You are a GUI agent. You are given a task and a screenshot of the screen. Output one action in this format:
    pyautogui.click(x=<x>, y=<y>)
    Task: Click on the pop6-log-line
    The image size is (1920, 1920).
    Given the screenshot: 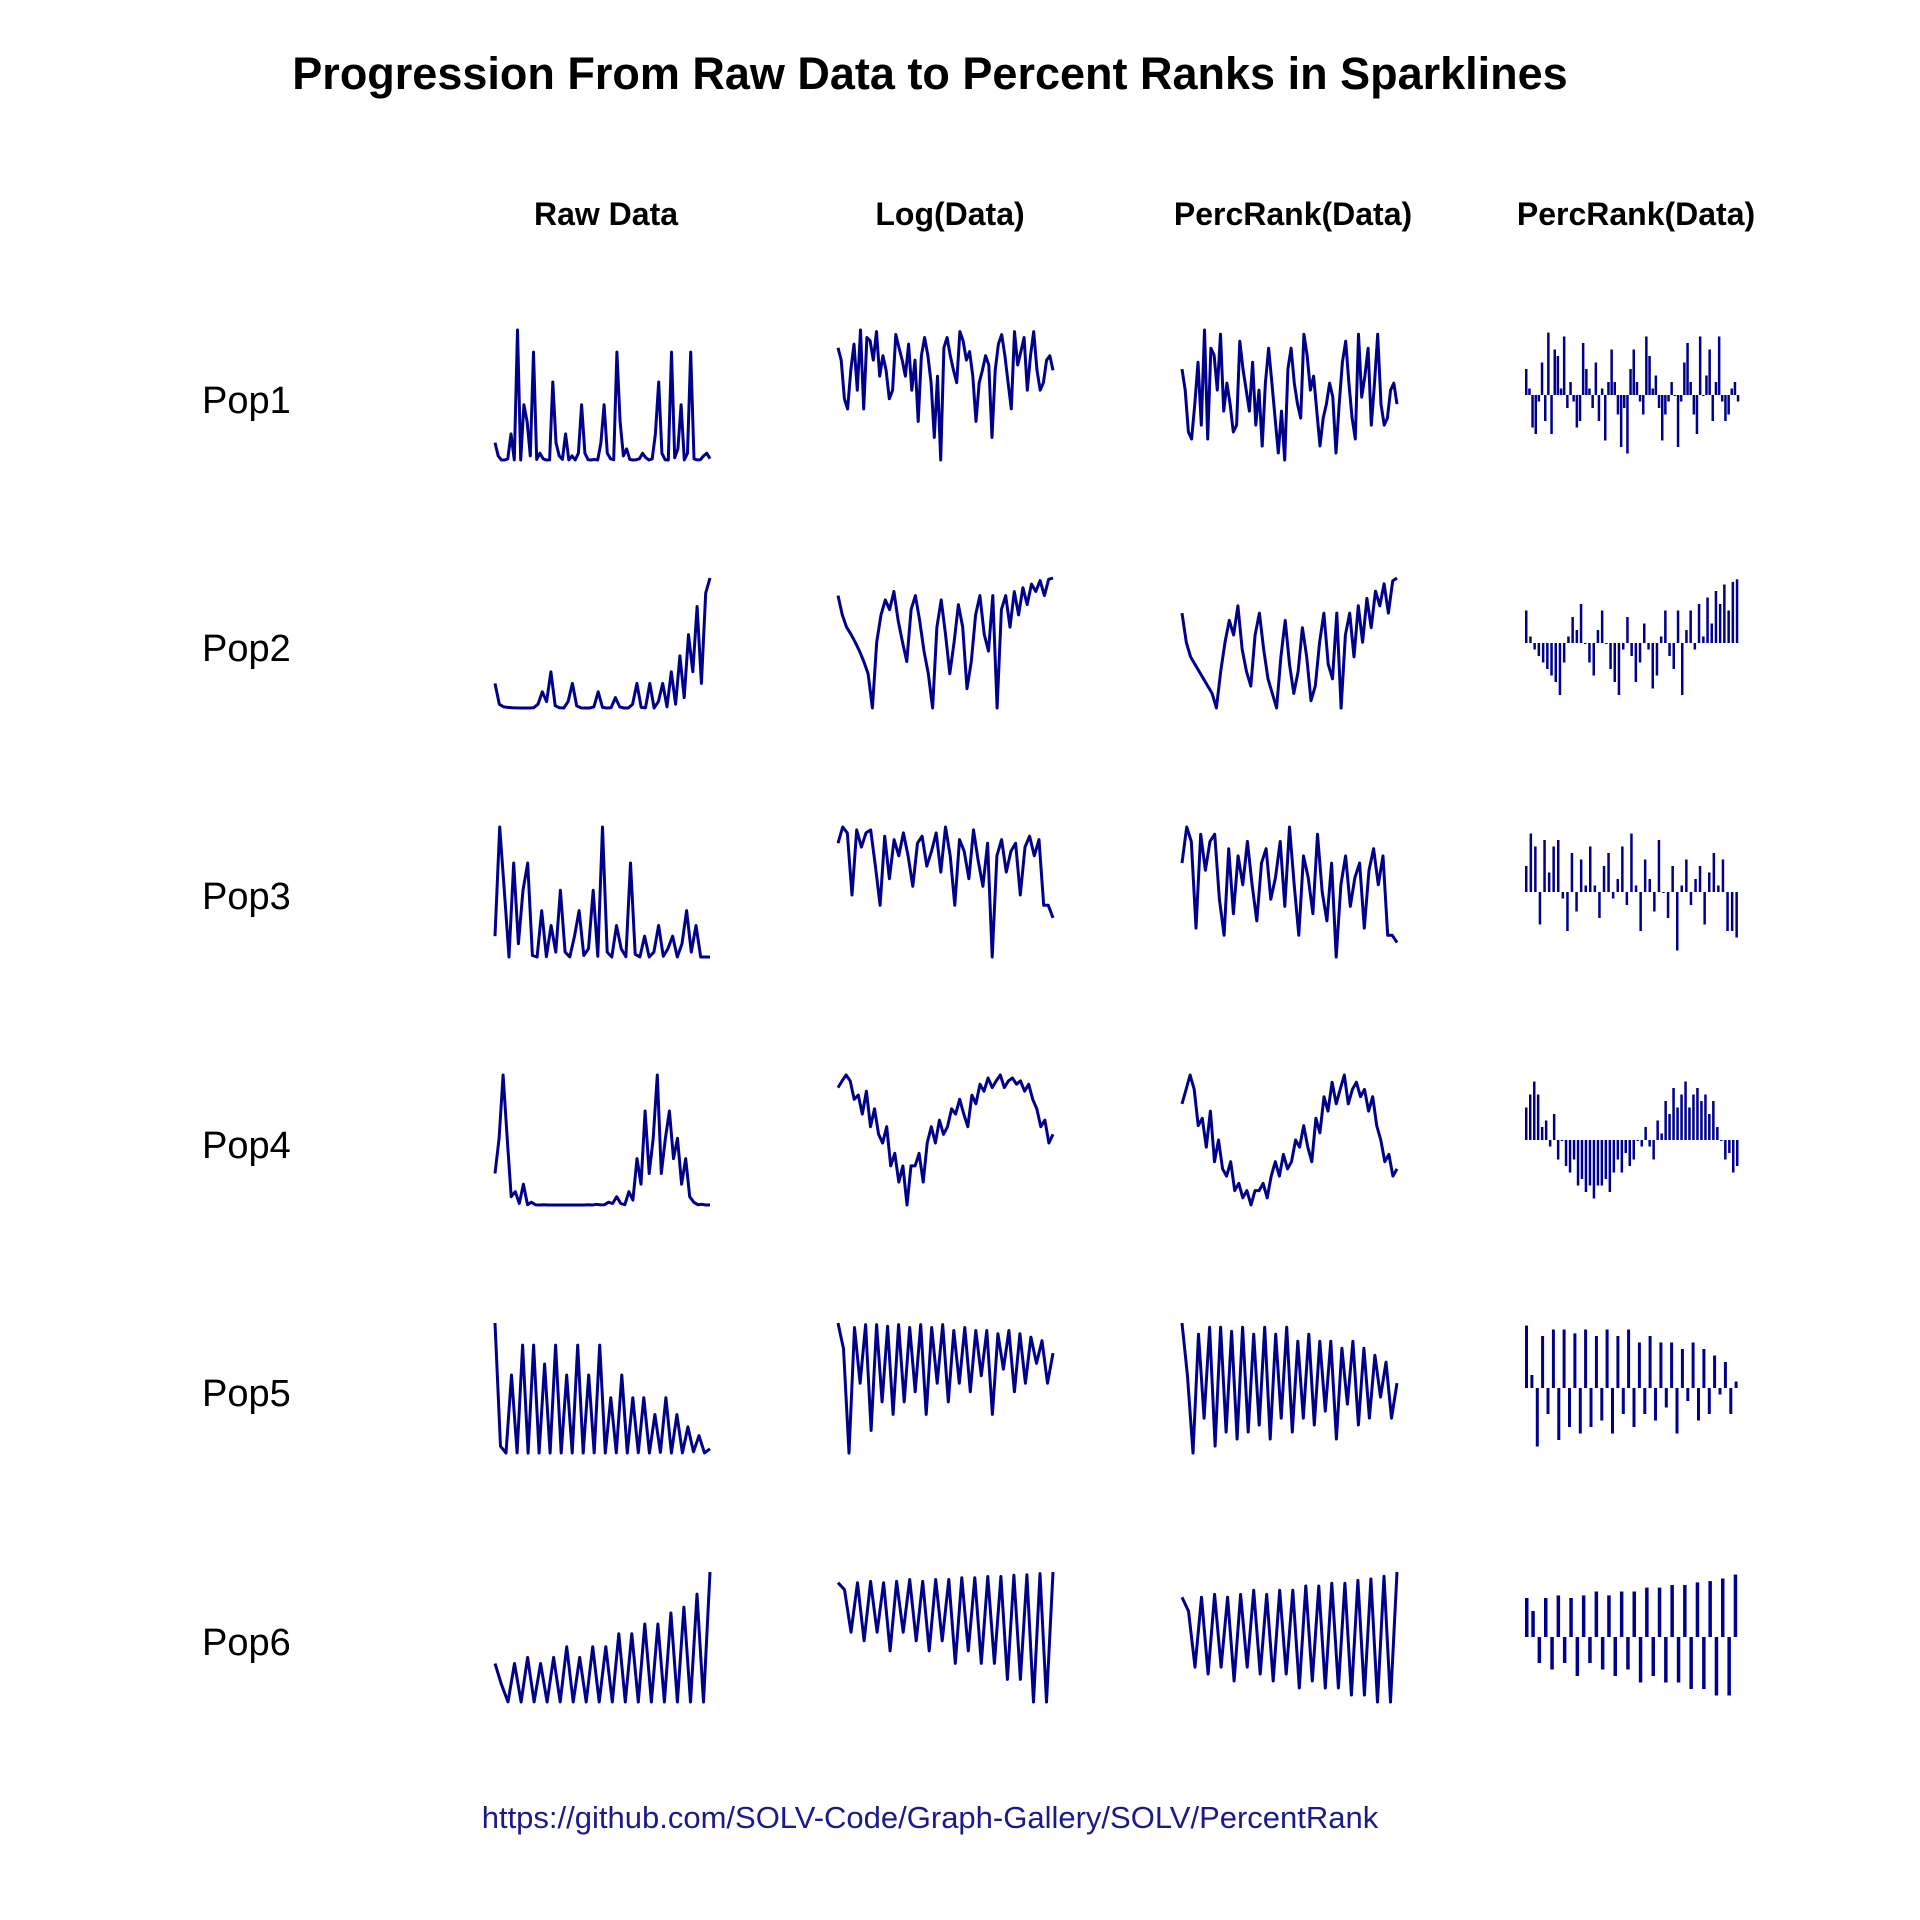 What is the action you would take?
    pyautogui.click(x=945, y=1637)
    